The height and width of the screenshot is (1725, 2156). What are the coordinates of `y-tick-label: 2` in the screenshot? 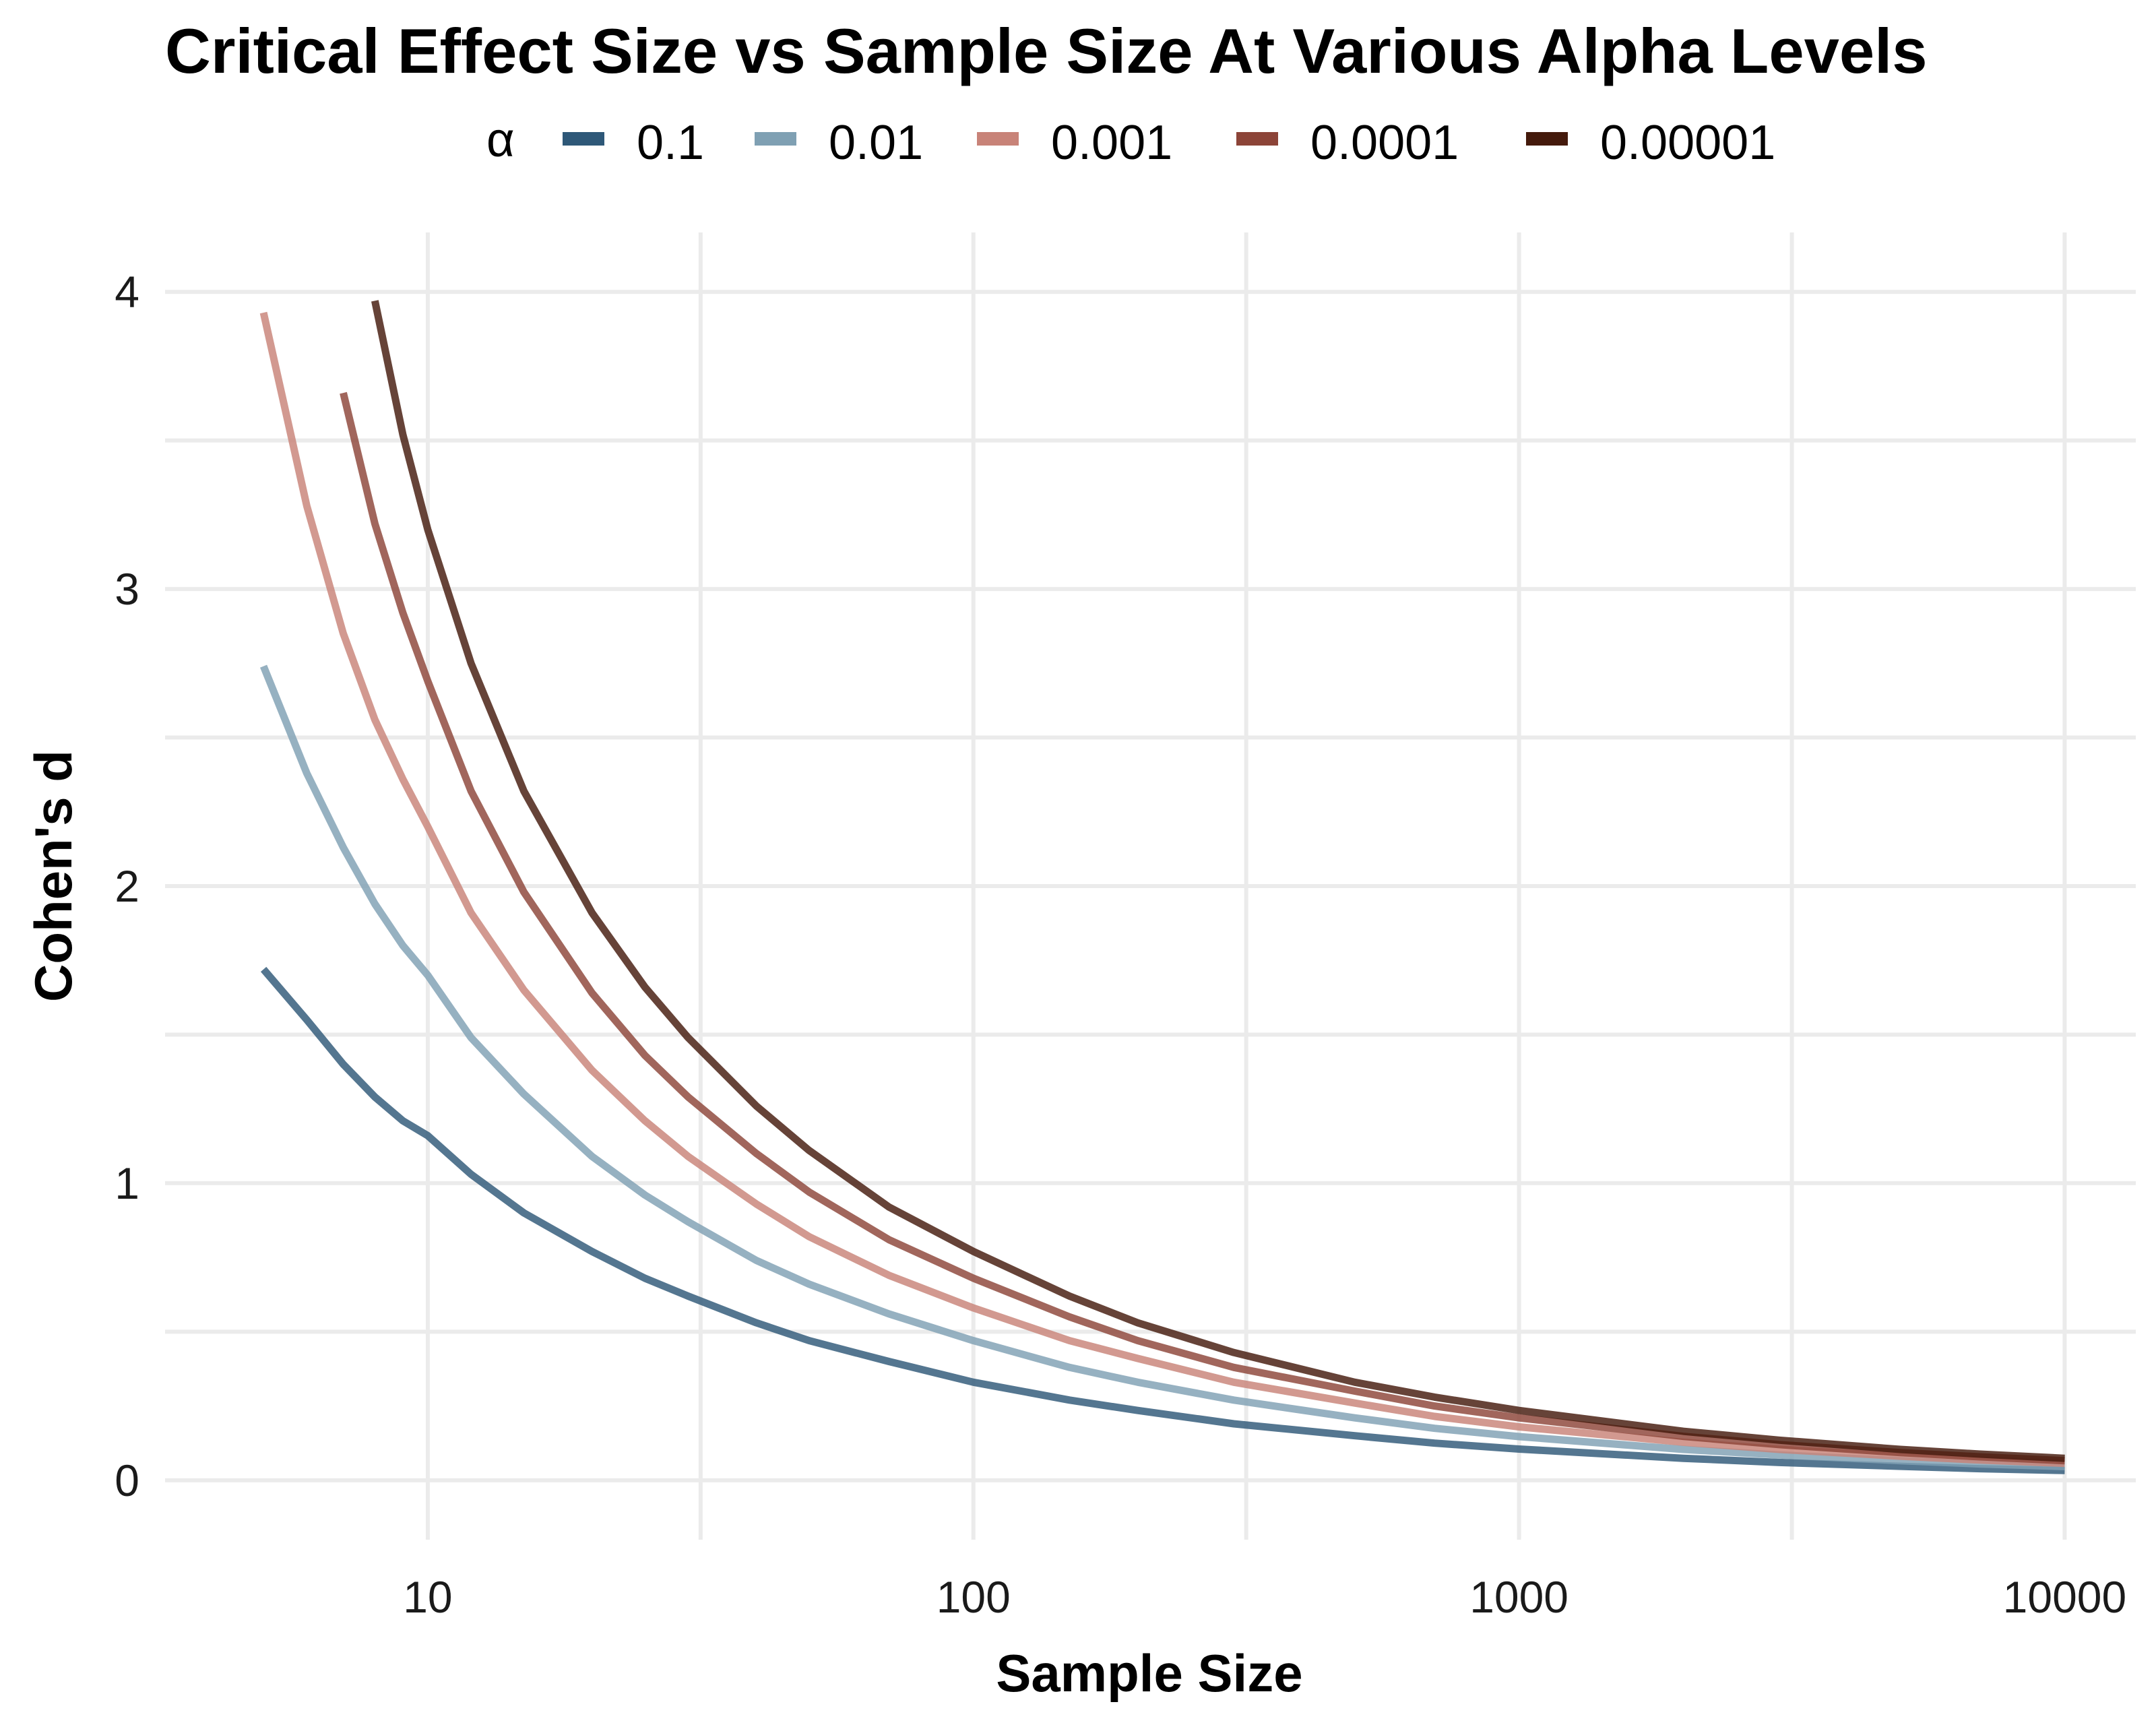 It's located at (127, 886).